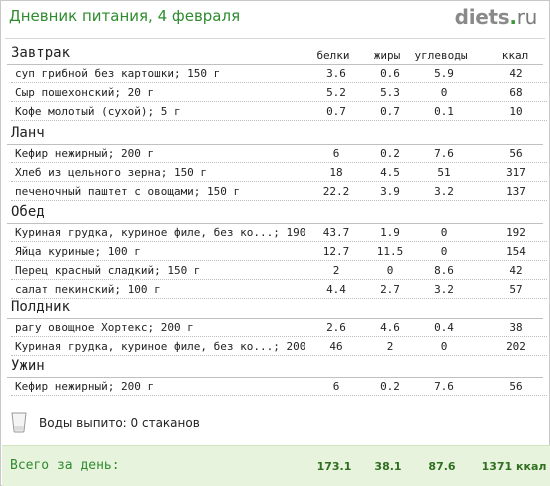  I want to click on food-entry-name: Сыр пошехонский; 20 г, so click(85, 92).